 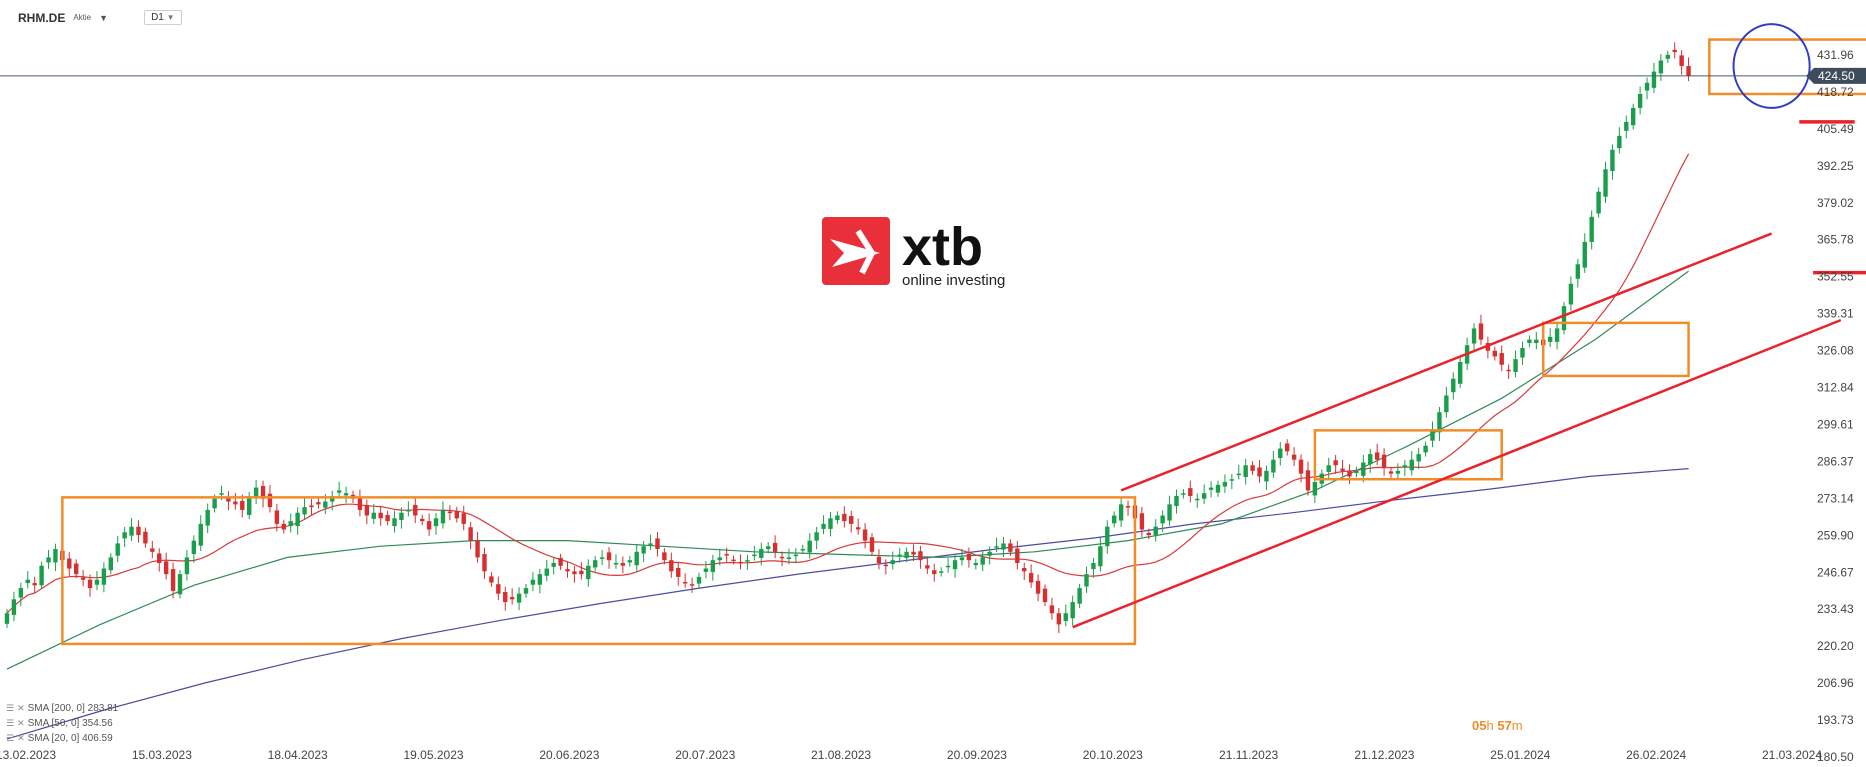 I want to click on timer-hours: 05, so click(x=1479, y=725).